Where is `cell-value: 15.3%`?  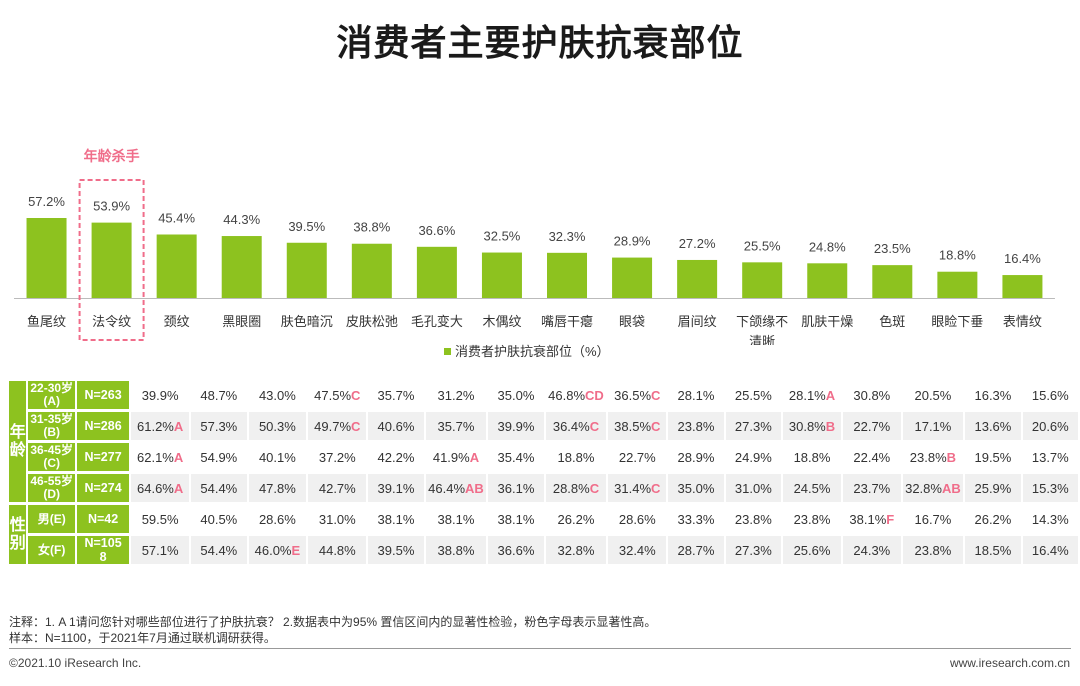
cell-value: 15.3% is located at coordinates (1050, 488).